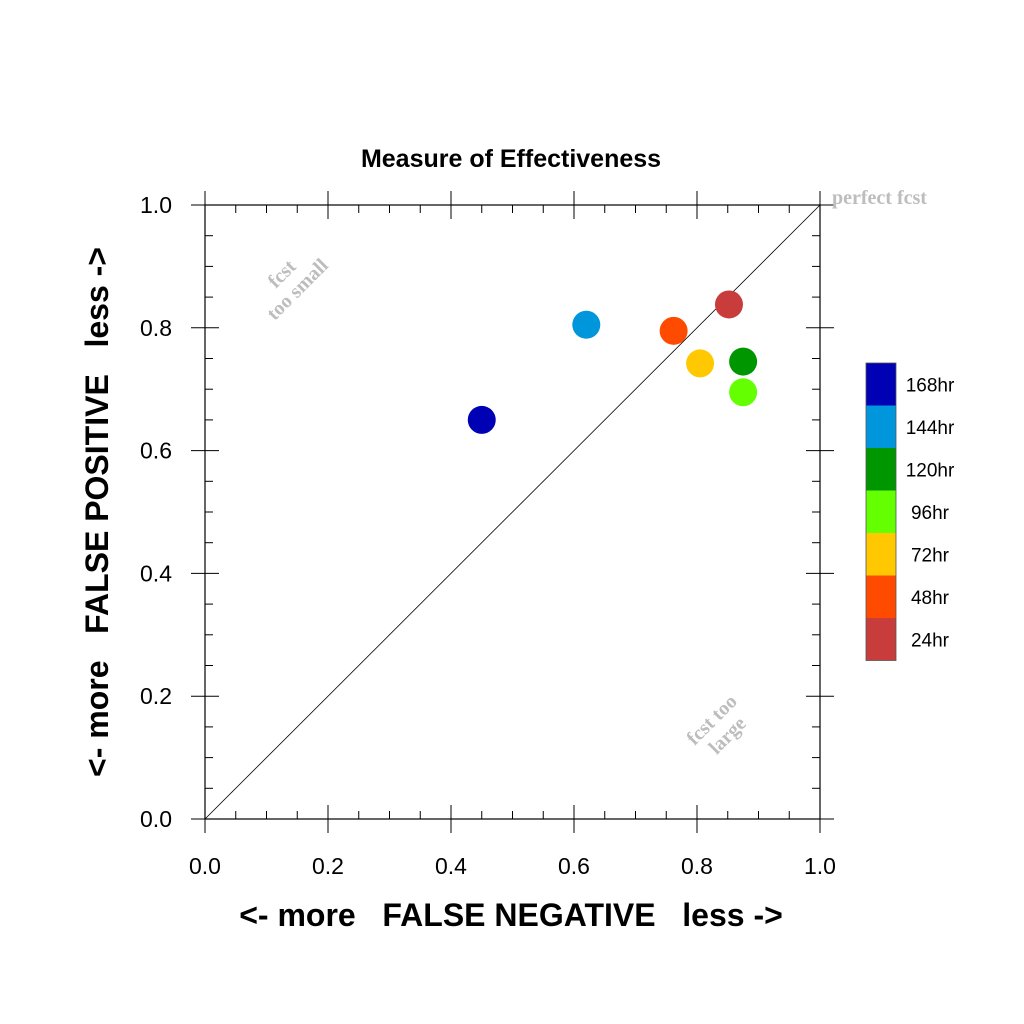 The width and height of the screenshot is (1024, 1024). Describe the element at coordinates (930, 385) in the screenshot. I see `legend-label-168hr: 168hr` at that location.